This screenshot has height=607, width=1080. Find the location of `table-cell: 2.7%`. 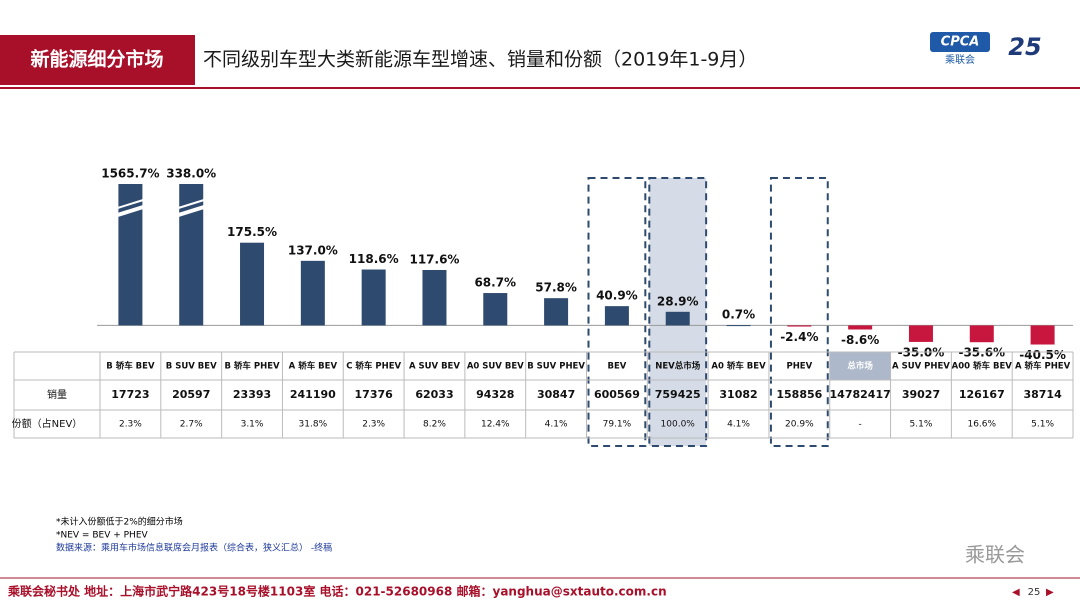

table-cell: 2.7% is located at coordinates (191, 425).